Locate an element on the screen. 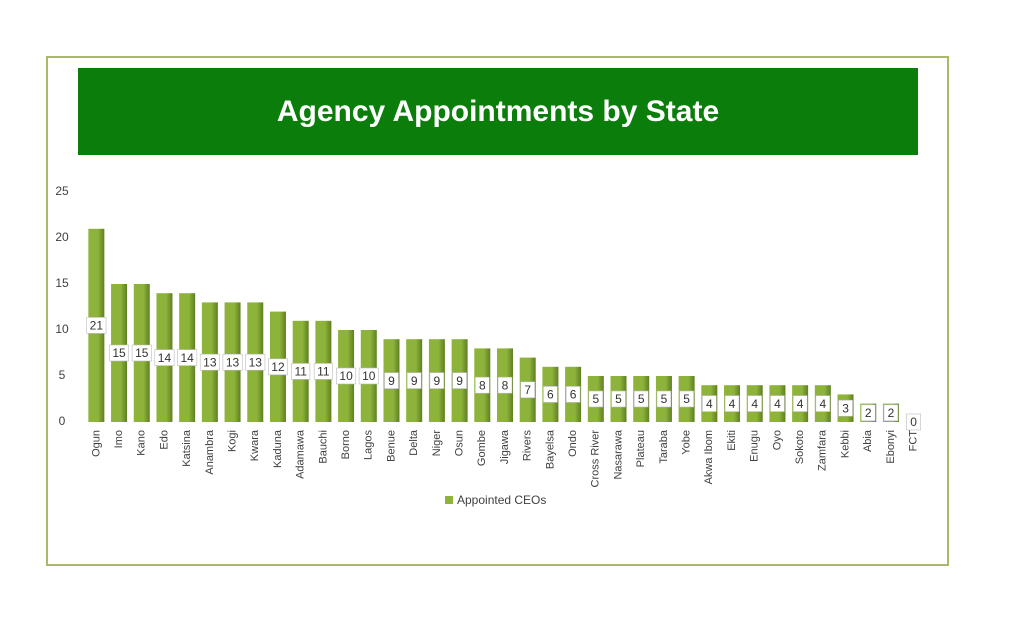 The image size is (1023, 637). data-label: 0 is located at coordinates (913, 422).